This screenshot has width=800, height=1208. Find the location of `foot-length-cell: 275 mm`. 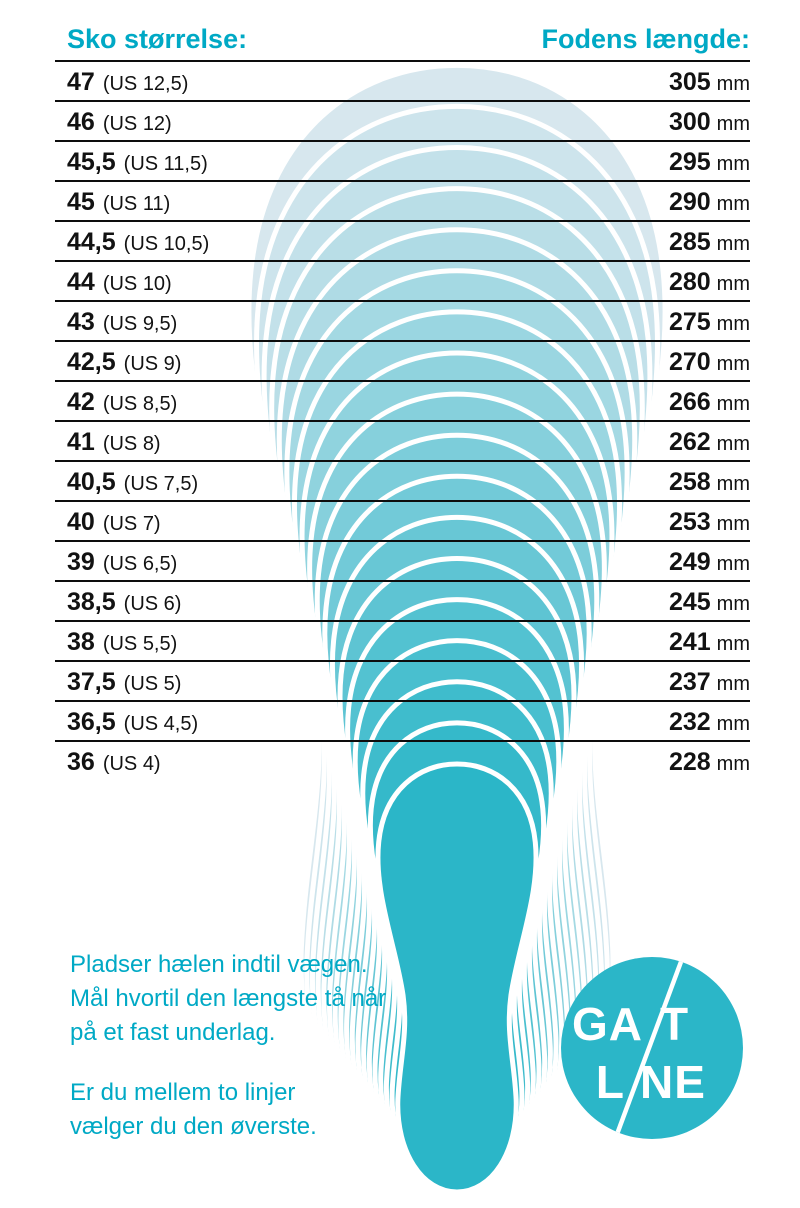

foot-length-cell: 275 mm is located at coordinates (709, 322).